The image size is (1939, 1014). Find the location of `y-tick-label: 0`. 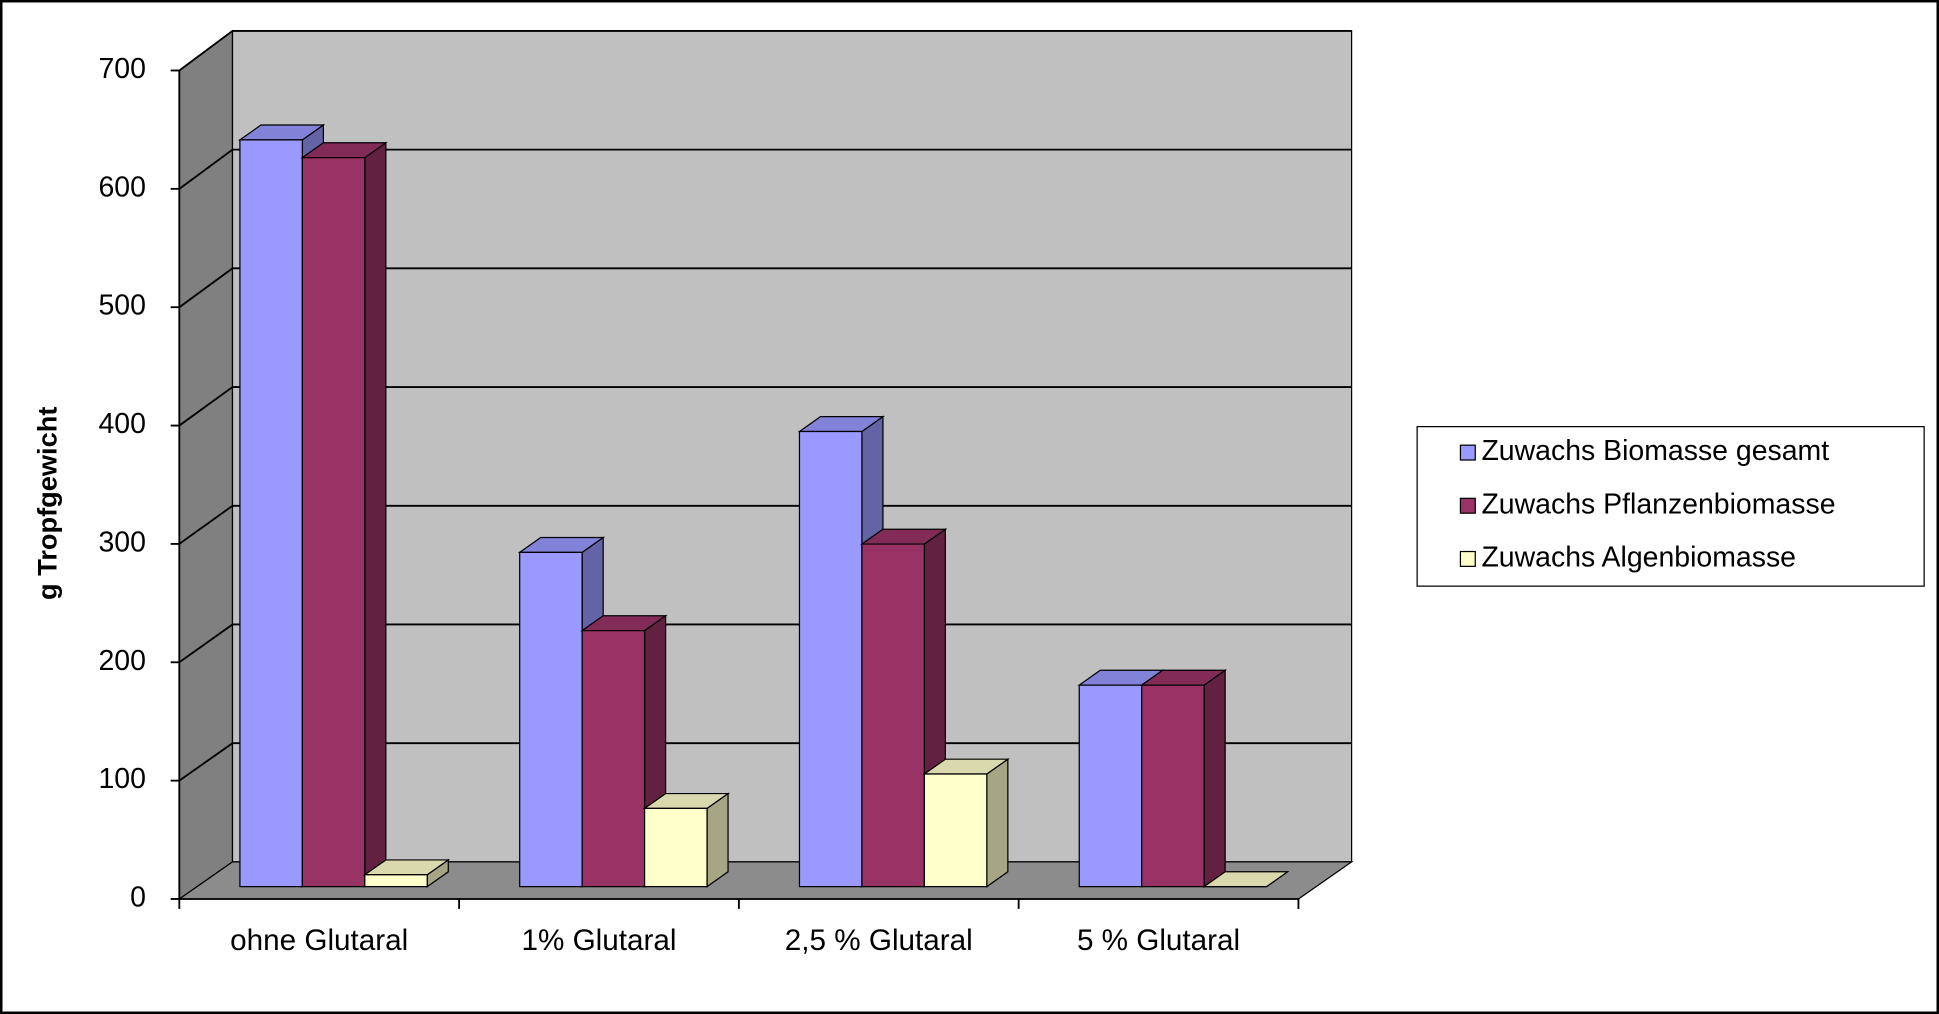

y-tick-label: 0 is located at coordinates (138, 898).